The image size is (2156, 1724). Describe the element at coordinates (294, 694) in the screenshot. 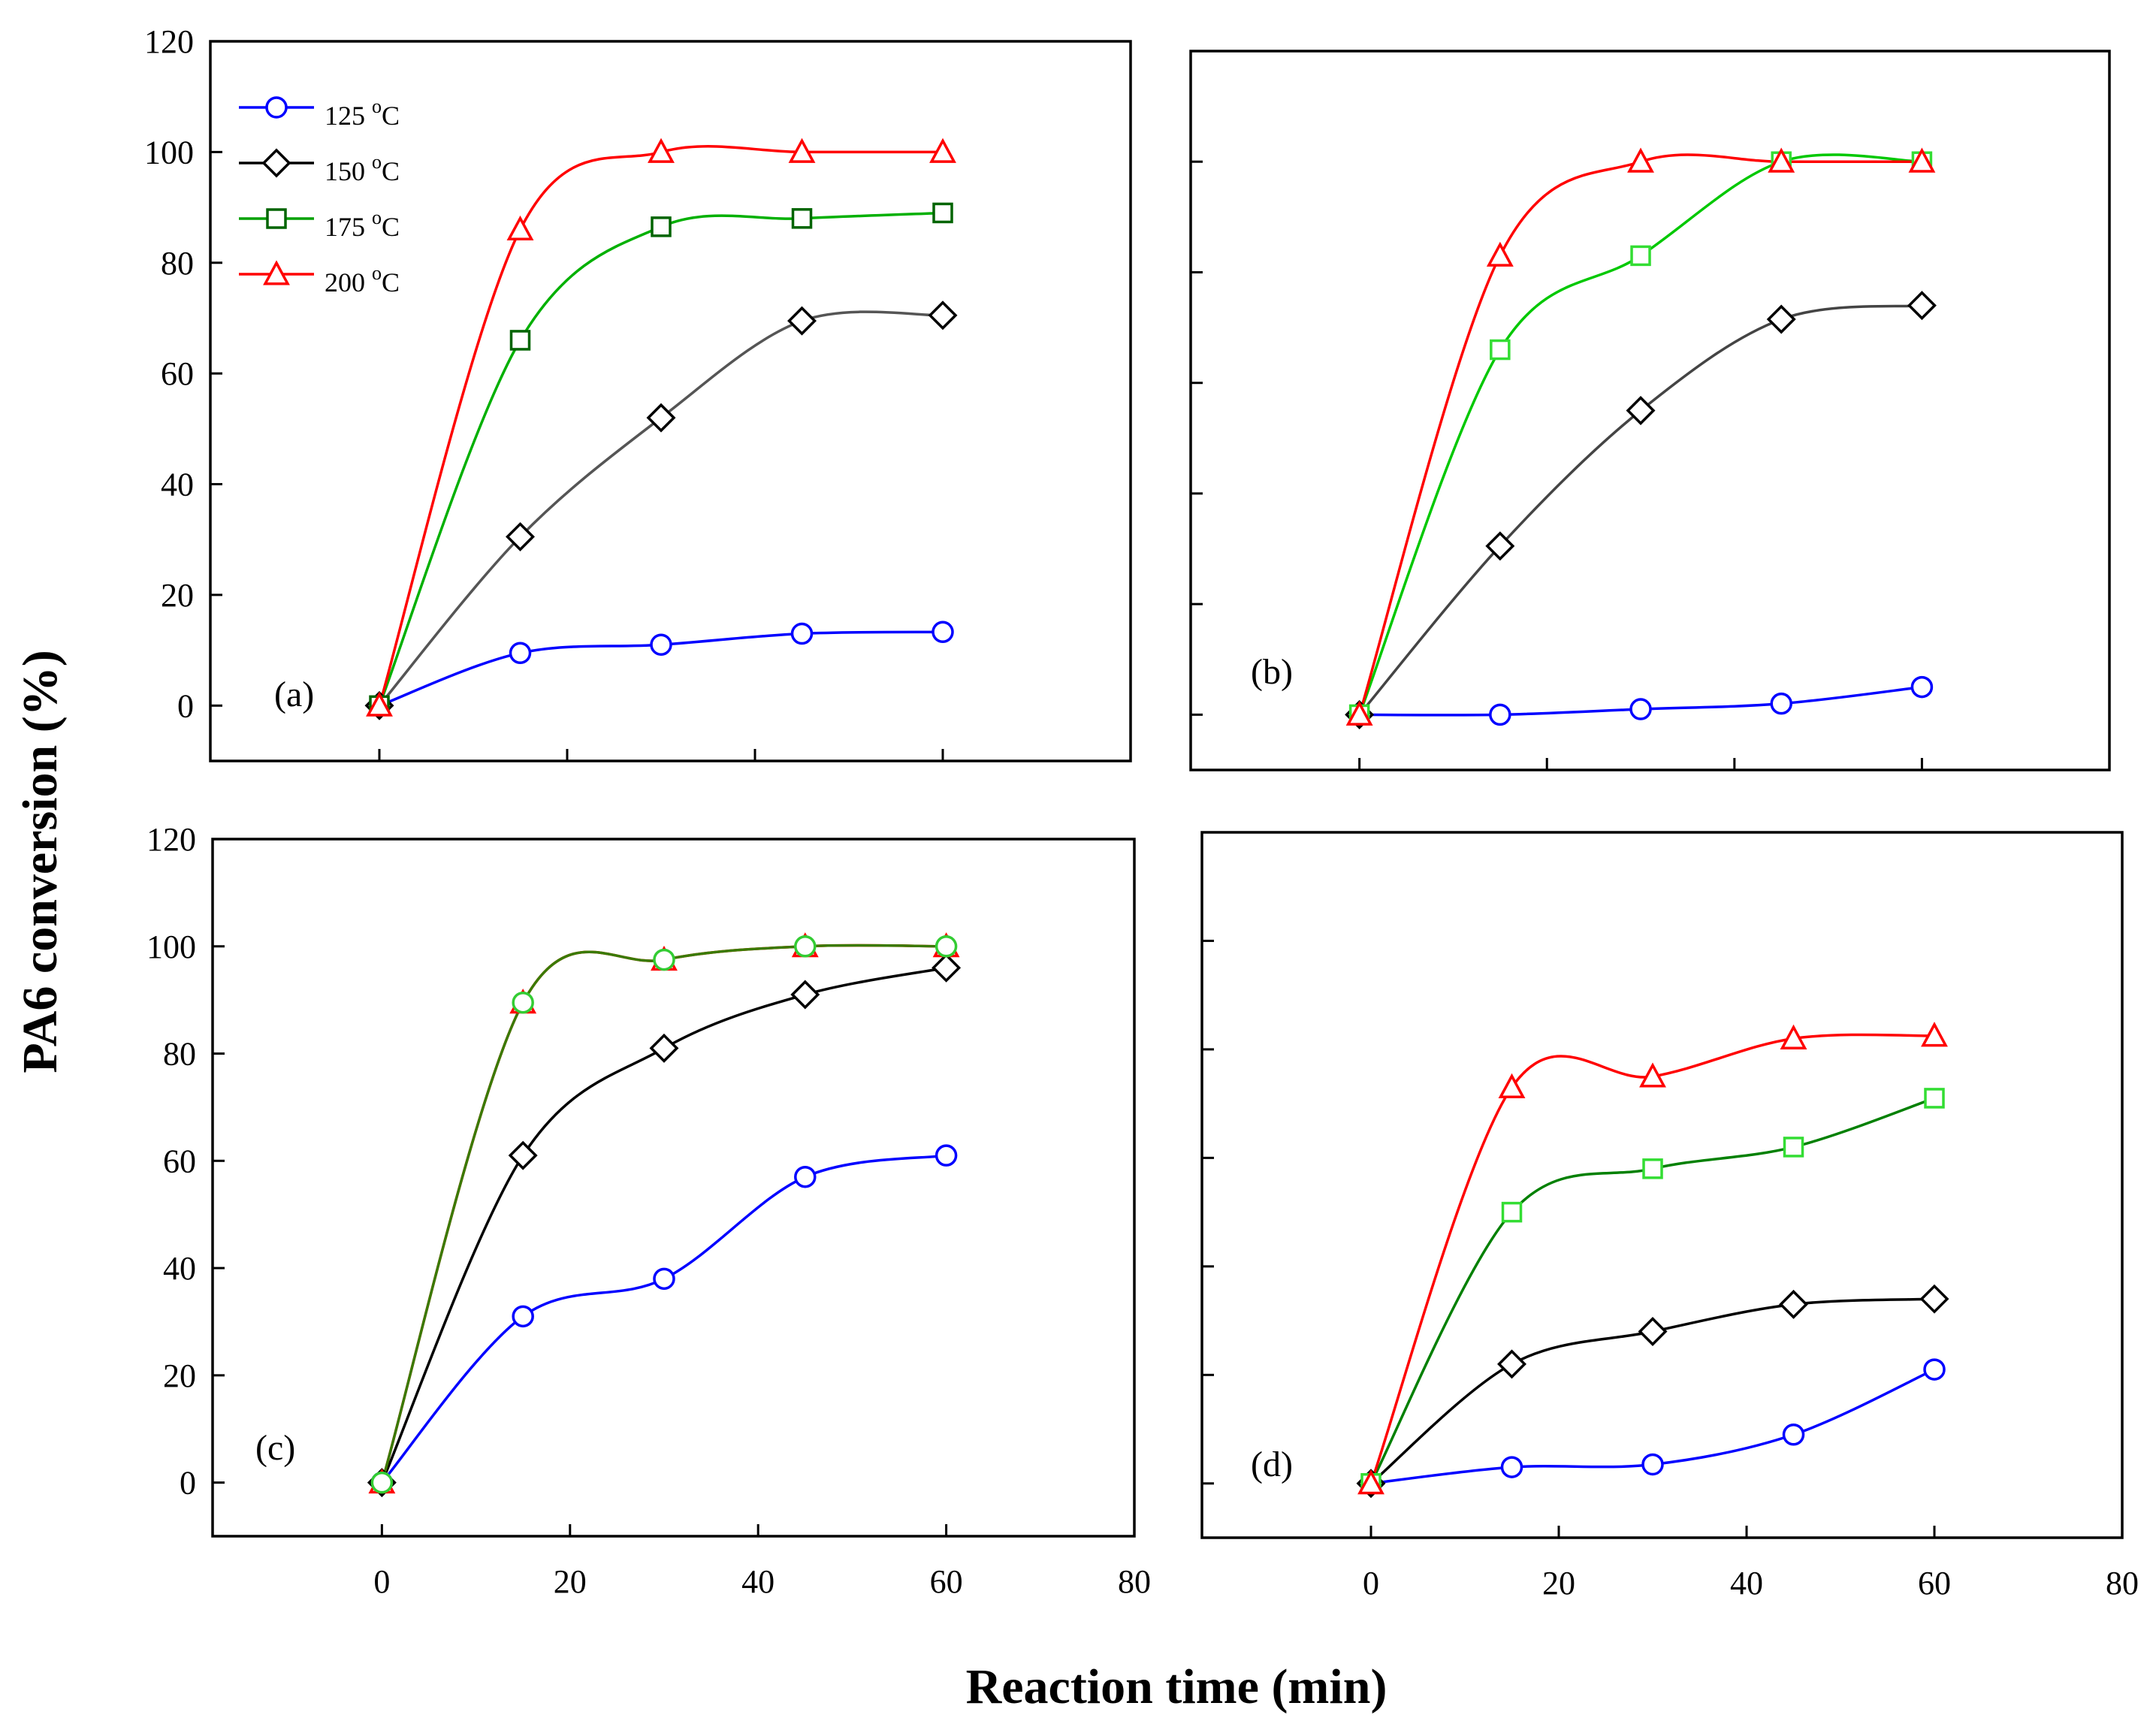

I see `panel-label: (a)` at that location.